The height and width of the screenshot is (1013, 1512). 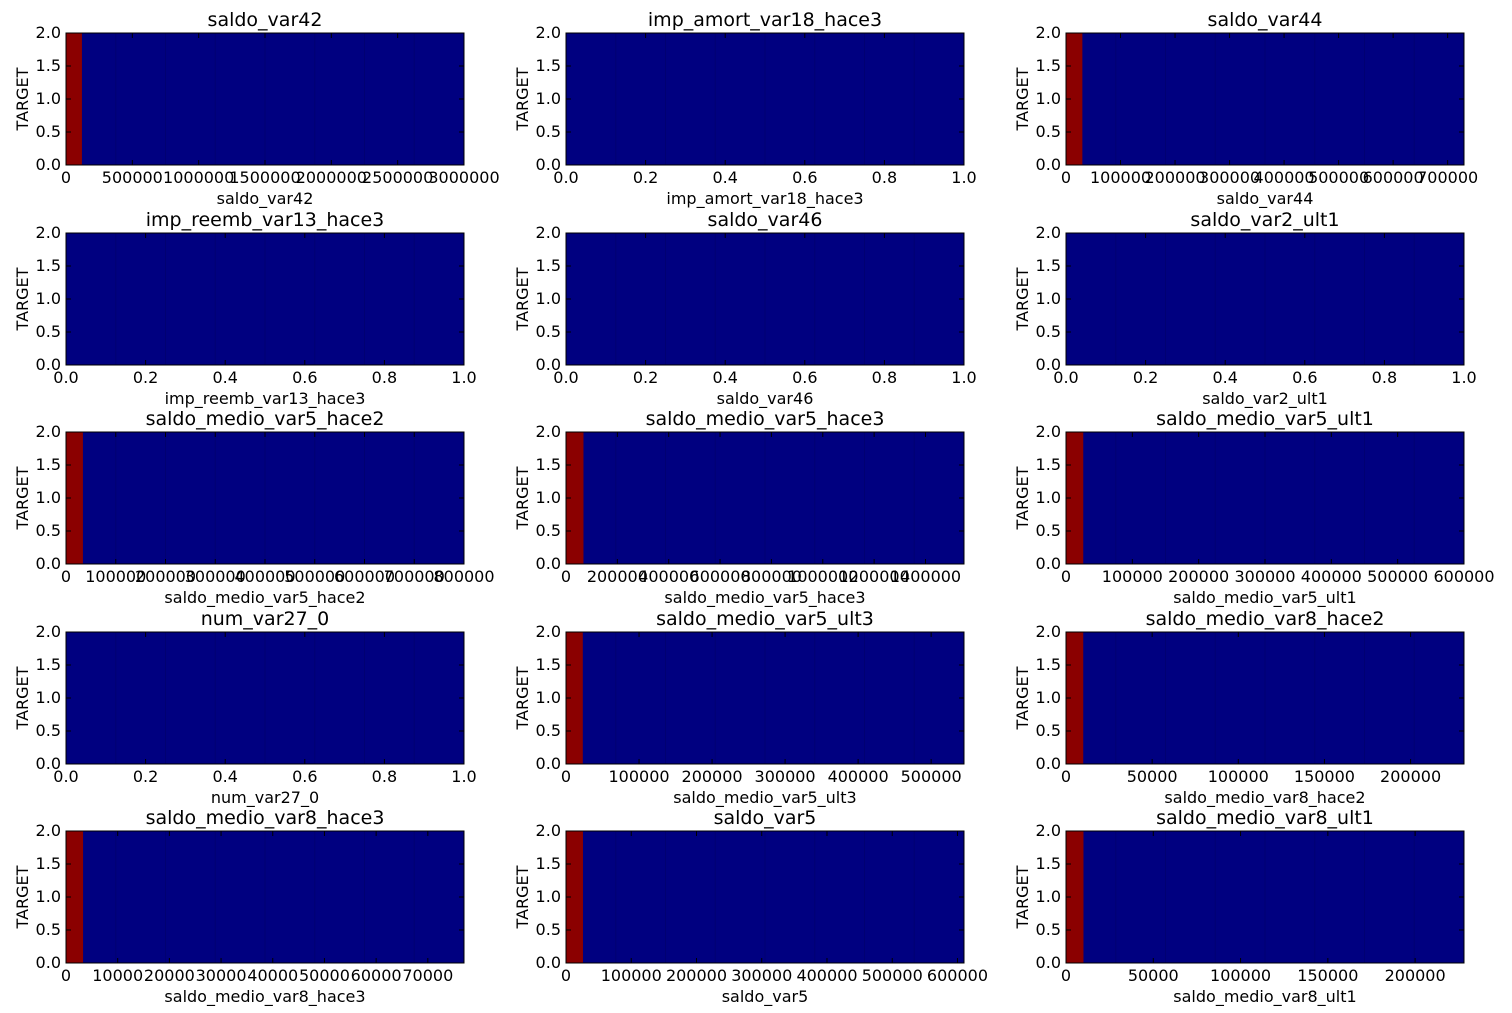 What do you see at coordinates (765, 818) in the screenshot?
I see `chart-title: saldo_var5` at bounding box center [765, 818].